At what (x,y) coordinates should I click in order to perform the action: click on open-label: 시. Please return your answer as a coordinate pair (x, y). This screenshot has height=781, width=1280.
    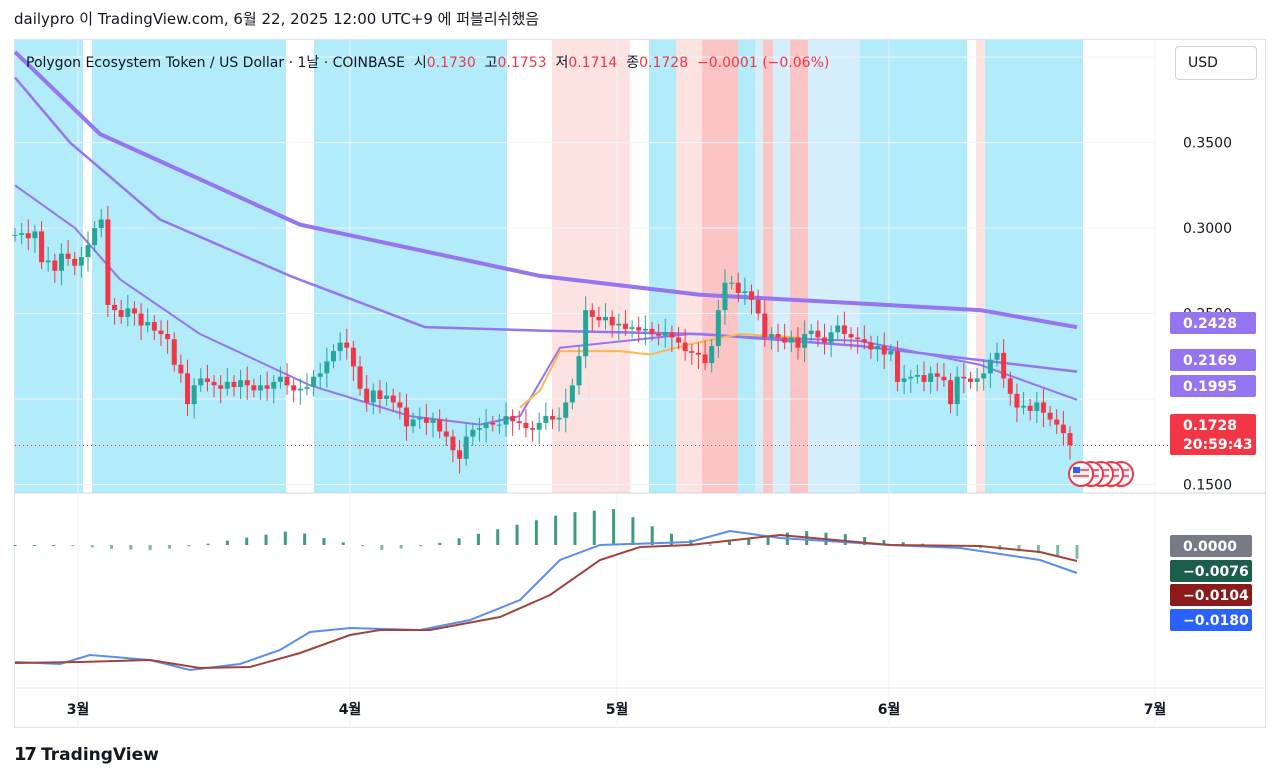
    Looking at the image, I should click on (420, 63).